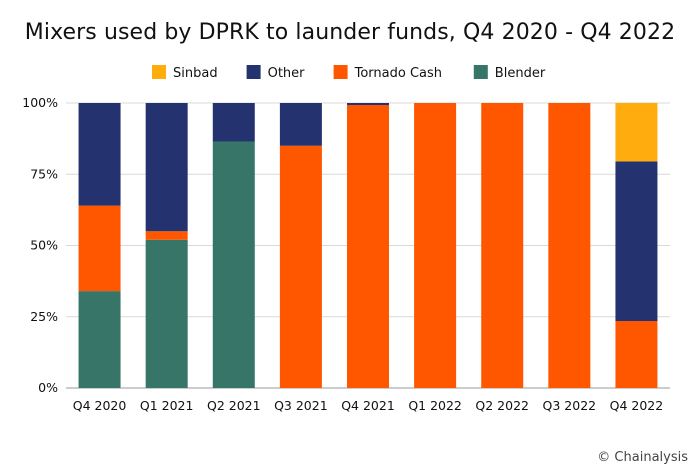 This screenshot has width=700, height=473. I want to click on x-tick-label: Q1 2022, so click(435, 405).